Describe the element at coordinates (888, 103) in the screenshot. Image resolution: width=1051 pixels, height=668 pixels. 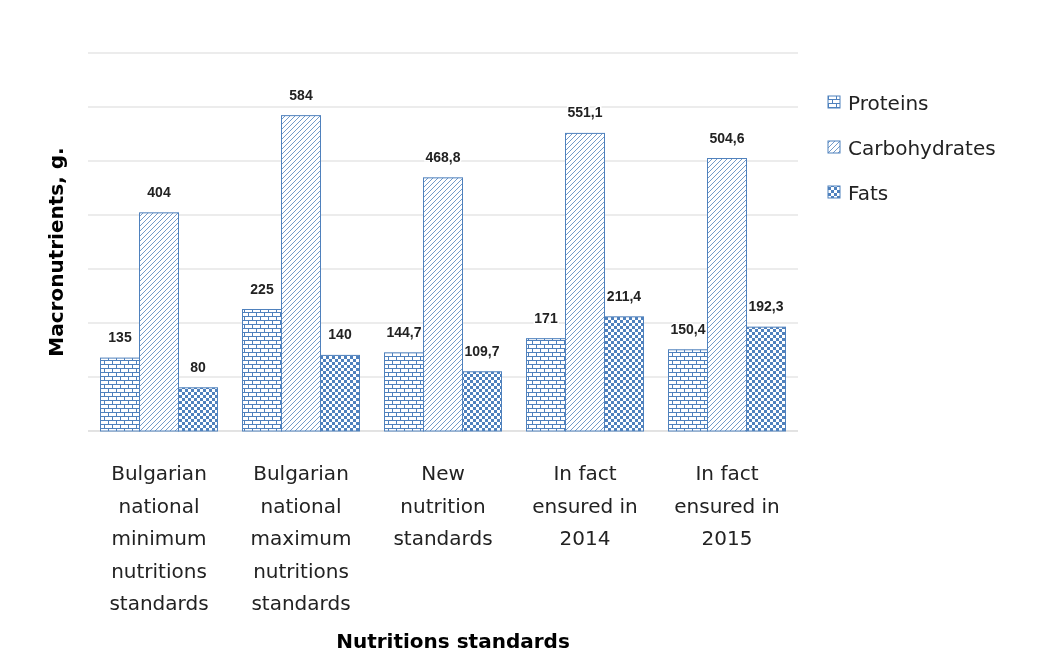
I see `legend-label: Proteins` at that location.